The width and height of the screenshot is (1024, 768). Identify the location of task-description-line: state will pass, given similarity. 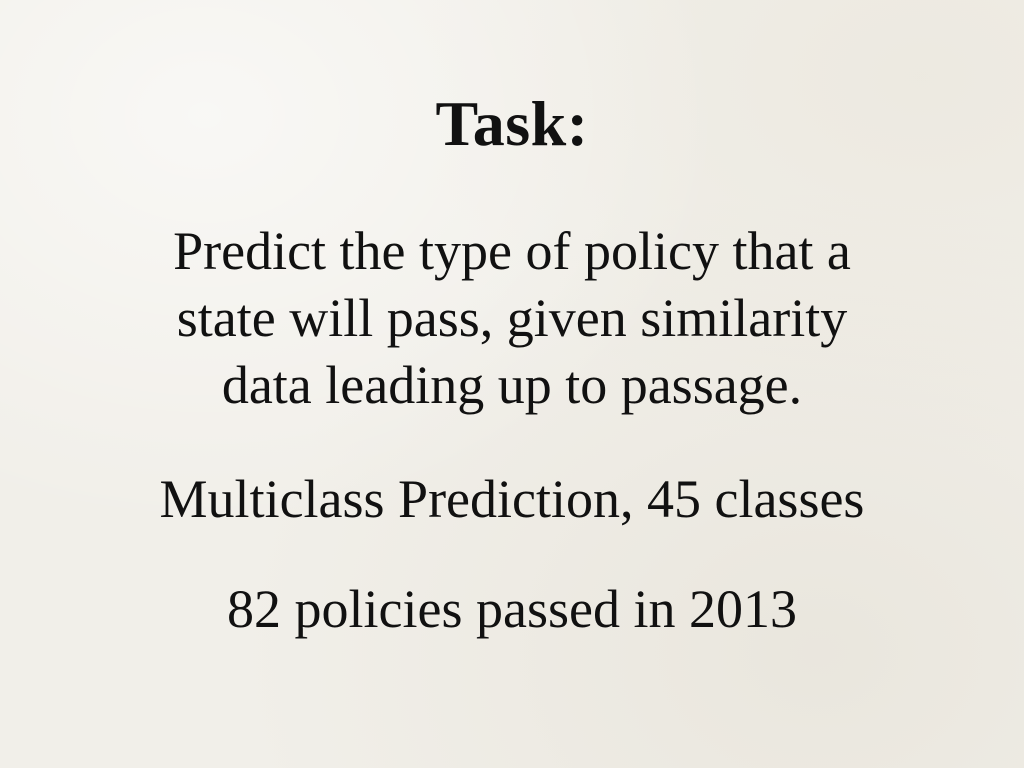
(512, 317).